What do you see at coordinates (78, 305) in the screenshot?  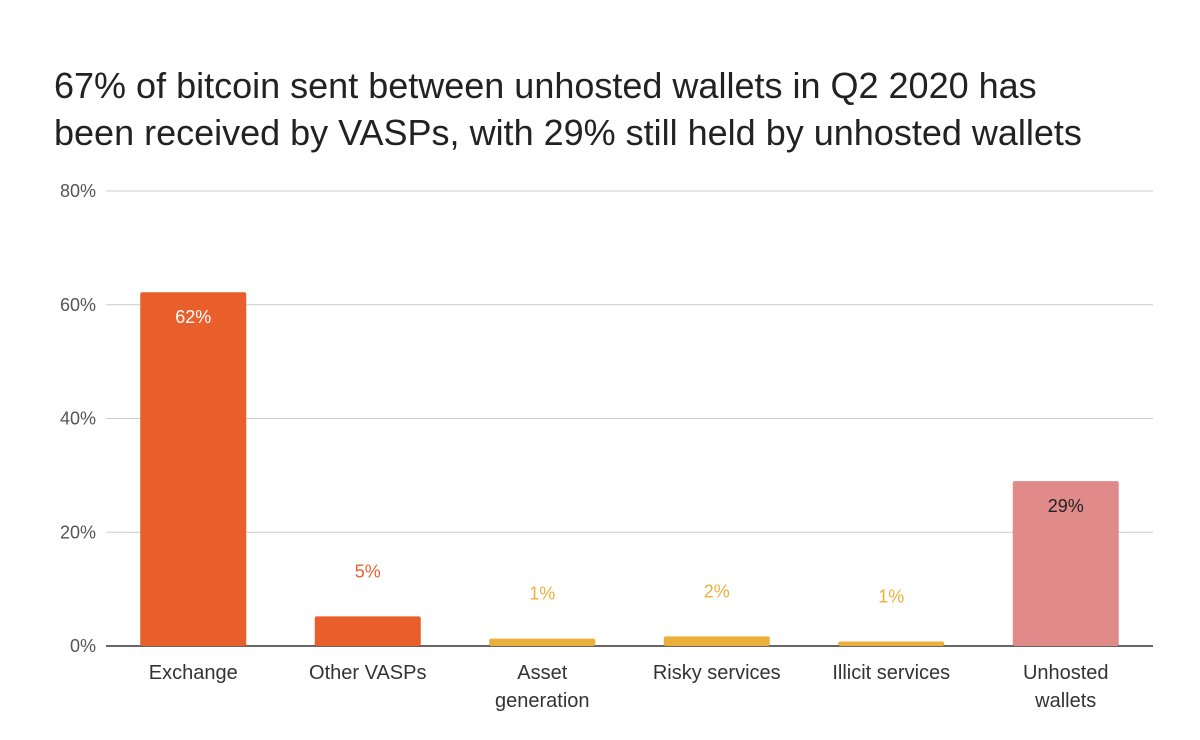 I see `y-tick-label: 60%` at bounding box center [78, 305].